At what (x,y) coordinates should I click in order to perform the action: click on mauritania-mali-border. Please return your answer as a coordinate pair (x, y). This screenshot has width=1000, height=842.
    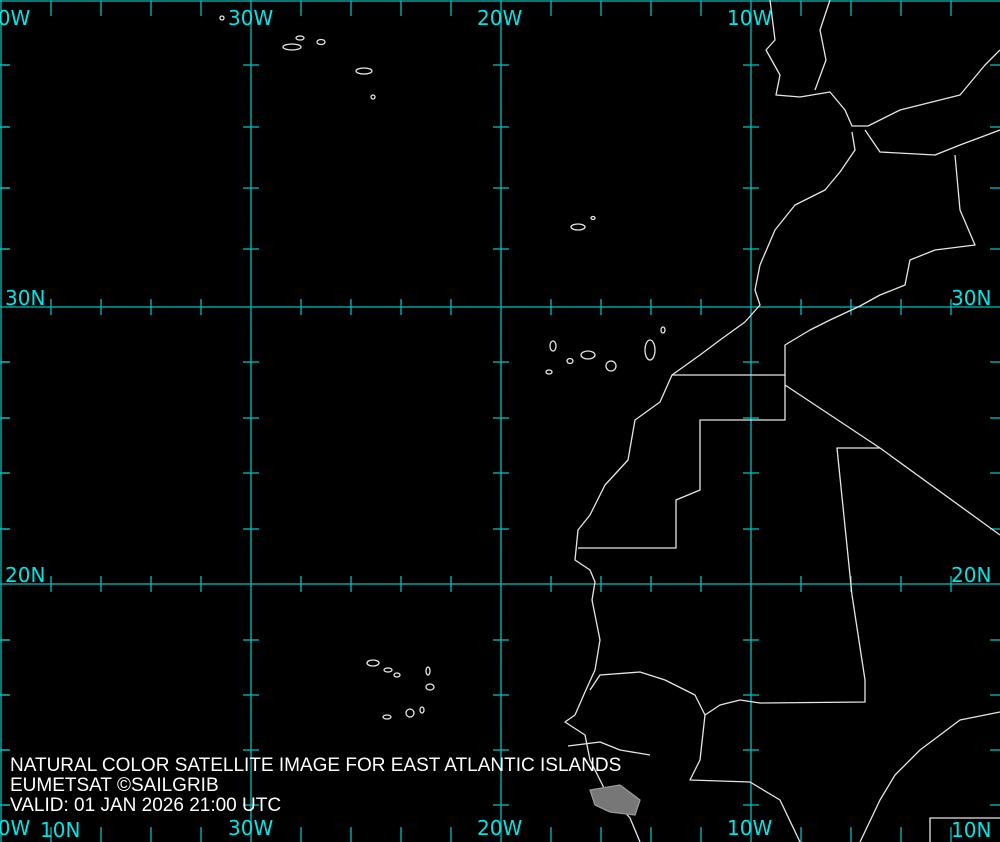
    Looking at the image, I should click on (734, 581).